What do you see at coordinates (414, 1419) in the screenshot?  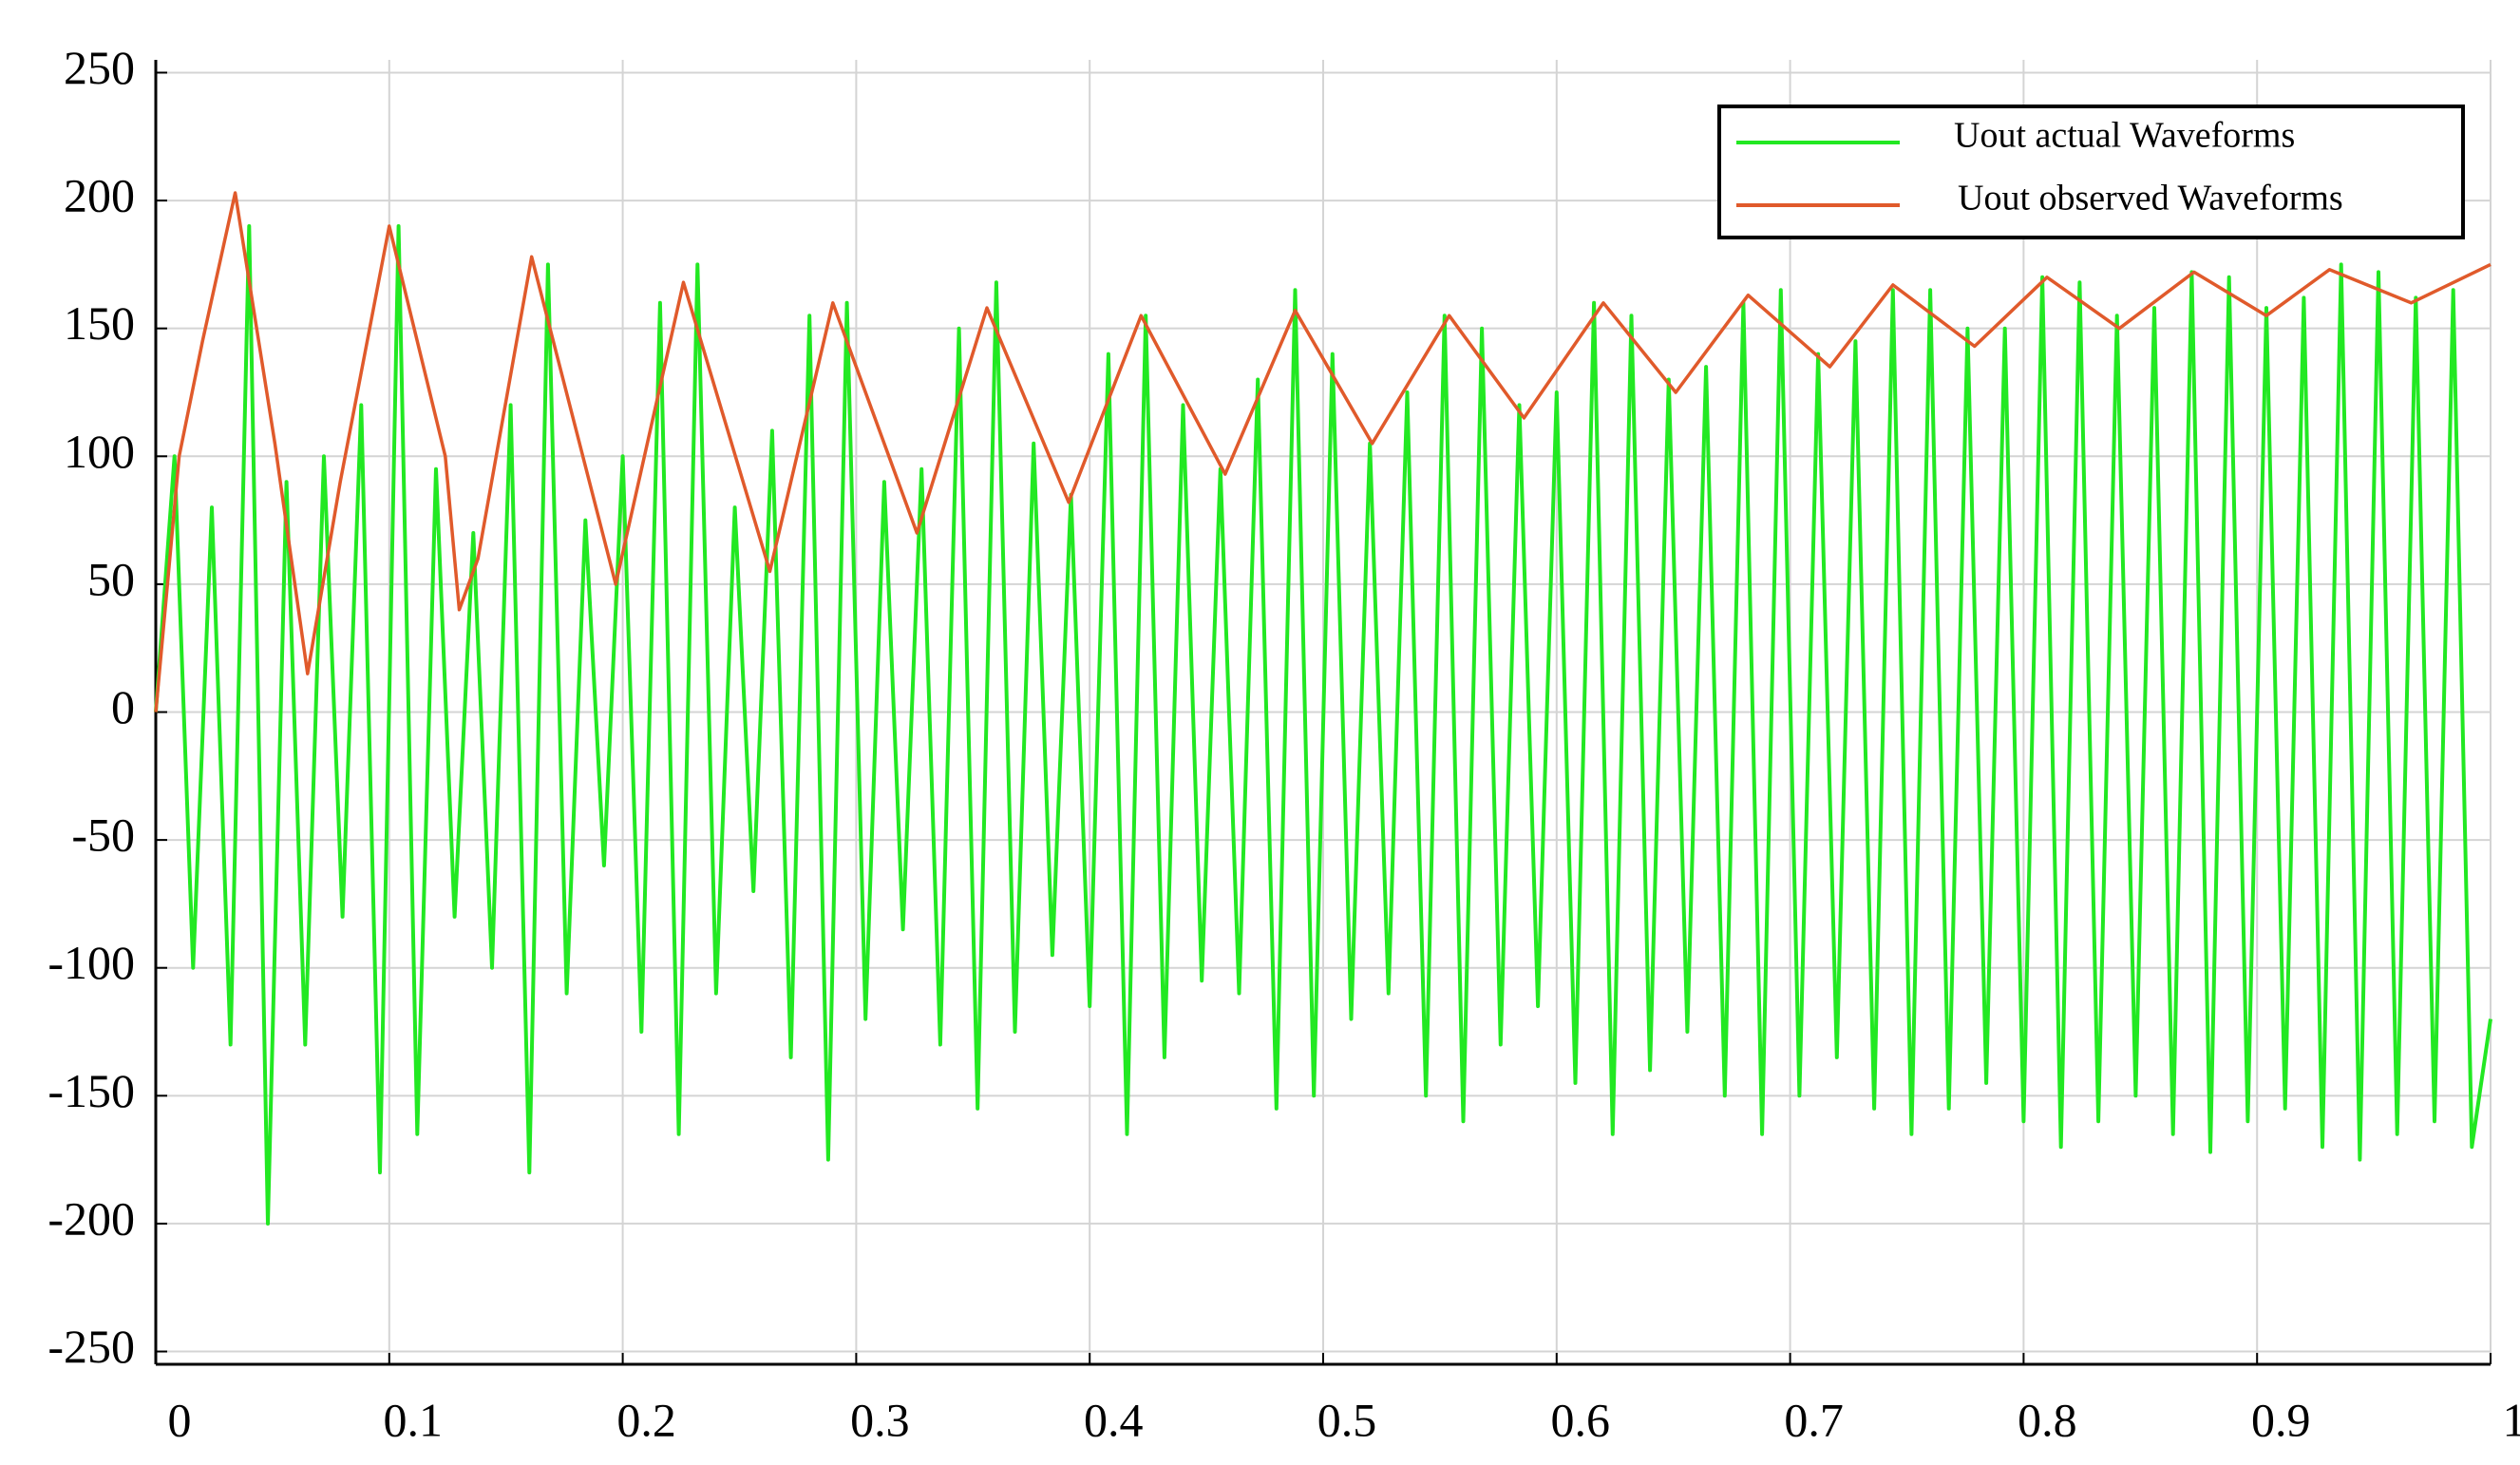 I see `x-tick-label: 0.1` at bounding box center [414, 1419].